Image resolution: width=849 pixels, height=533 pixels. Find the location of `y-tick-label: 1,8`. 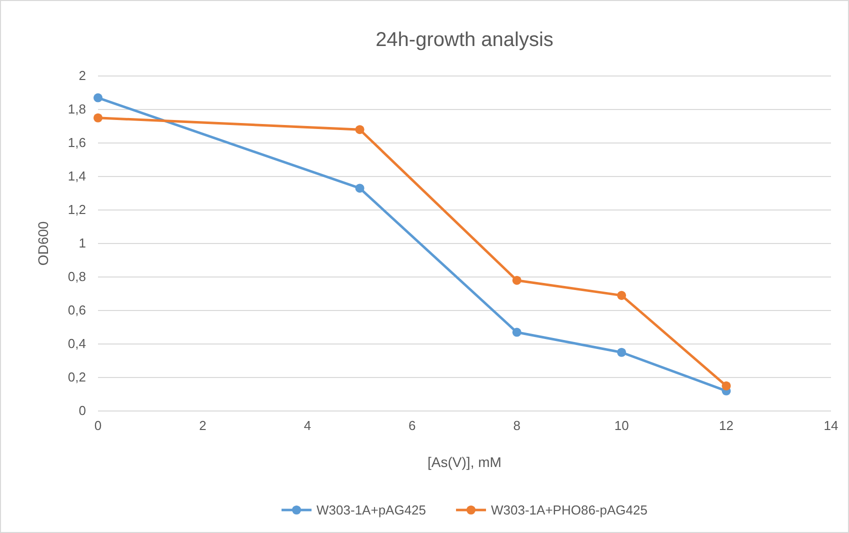

y-tick-label: 1,8 is located at coordinates (77, 109).